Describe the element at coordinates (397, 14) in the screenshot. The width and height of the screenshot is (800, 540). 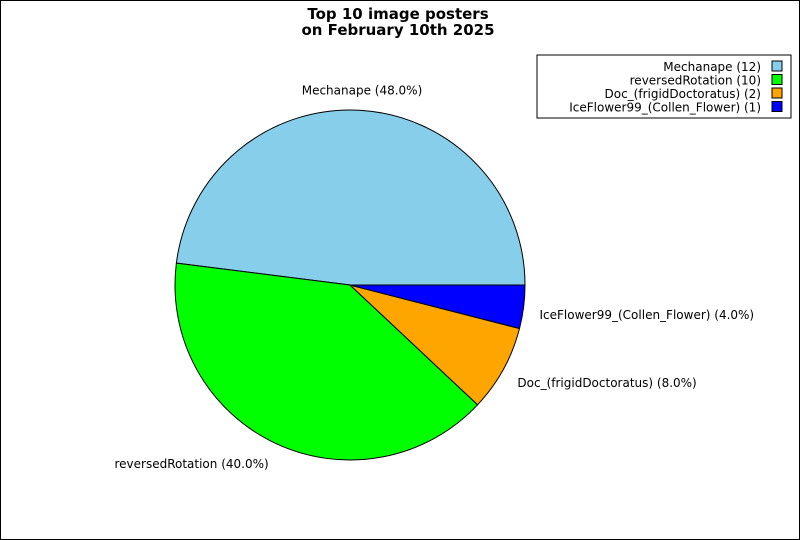
I see `chart-title: Top 10 image posters` at that location.